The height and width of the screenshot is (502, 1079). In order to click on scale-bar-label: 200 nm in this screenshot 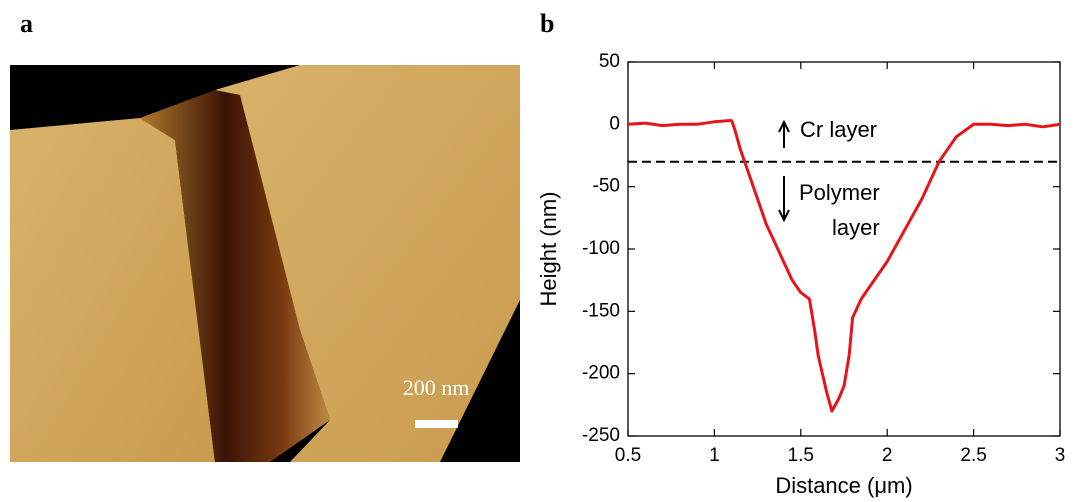, I will do `click(436, 387)`.